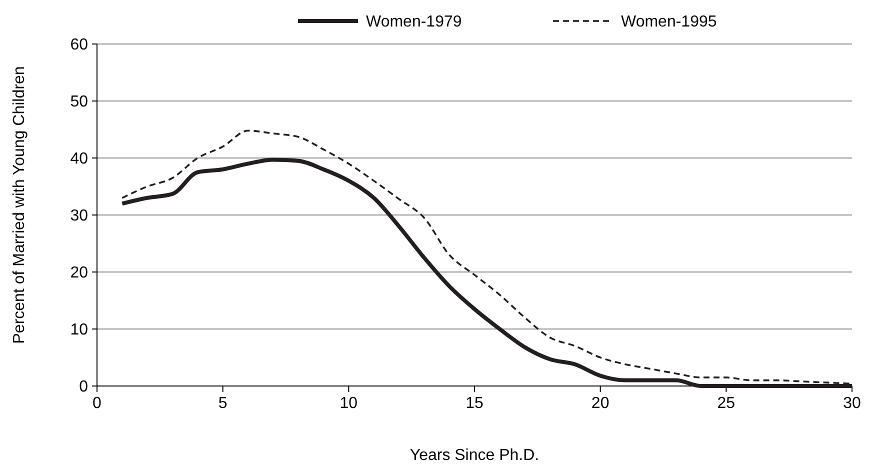  Describe the element at coordinates (79, 102) in the screenshot. I see `y-tick-label: 50` at that location.